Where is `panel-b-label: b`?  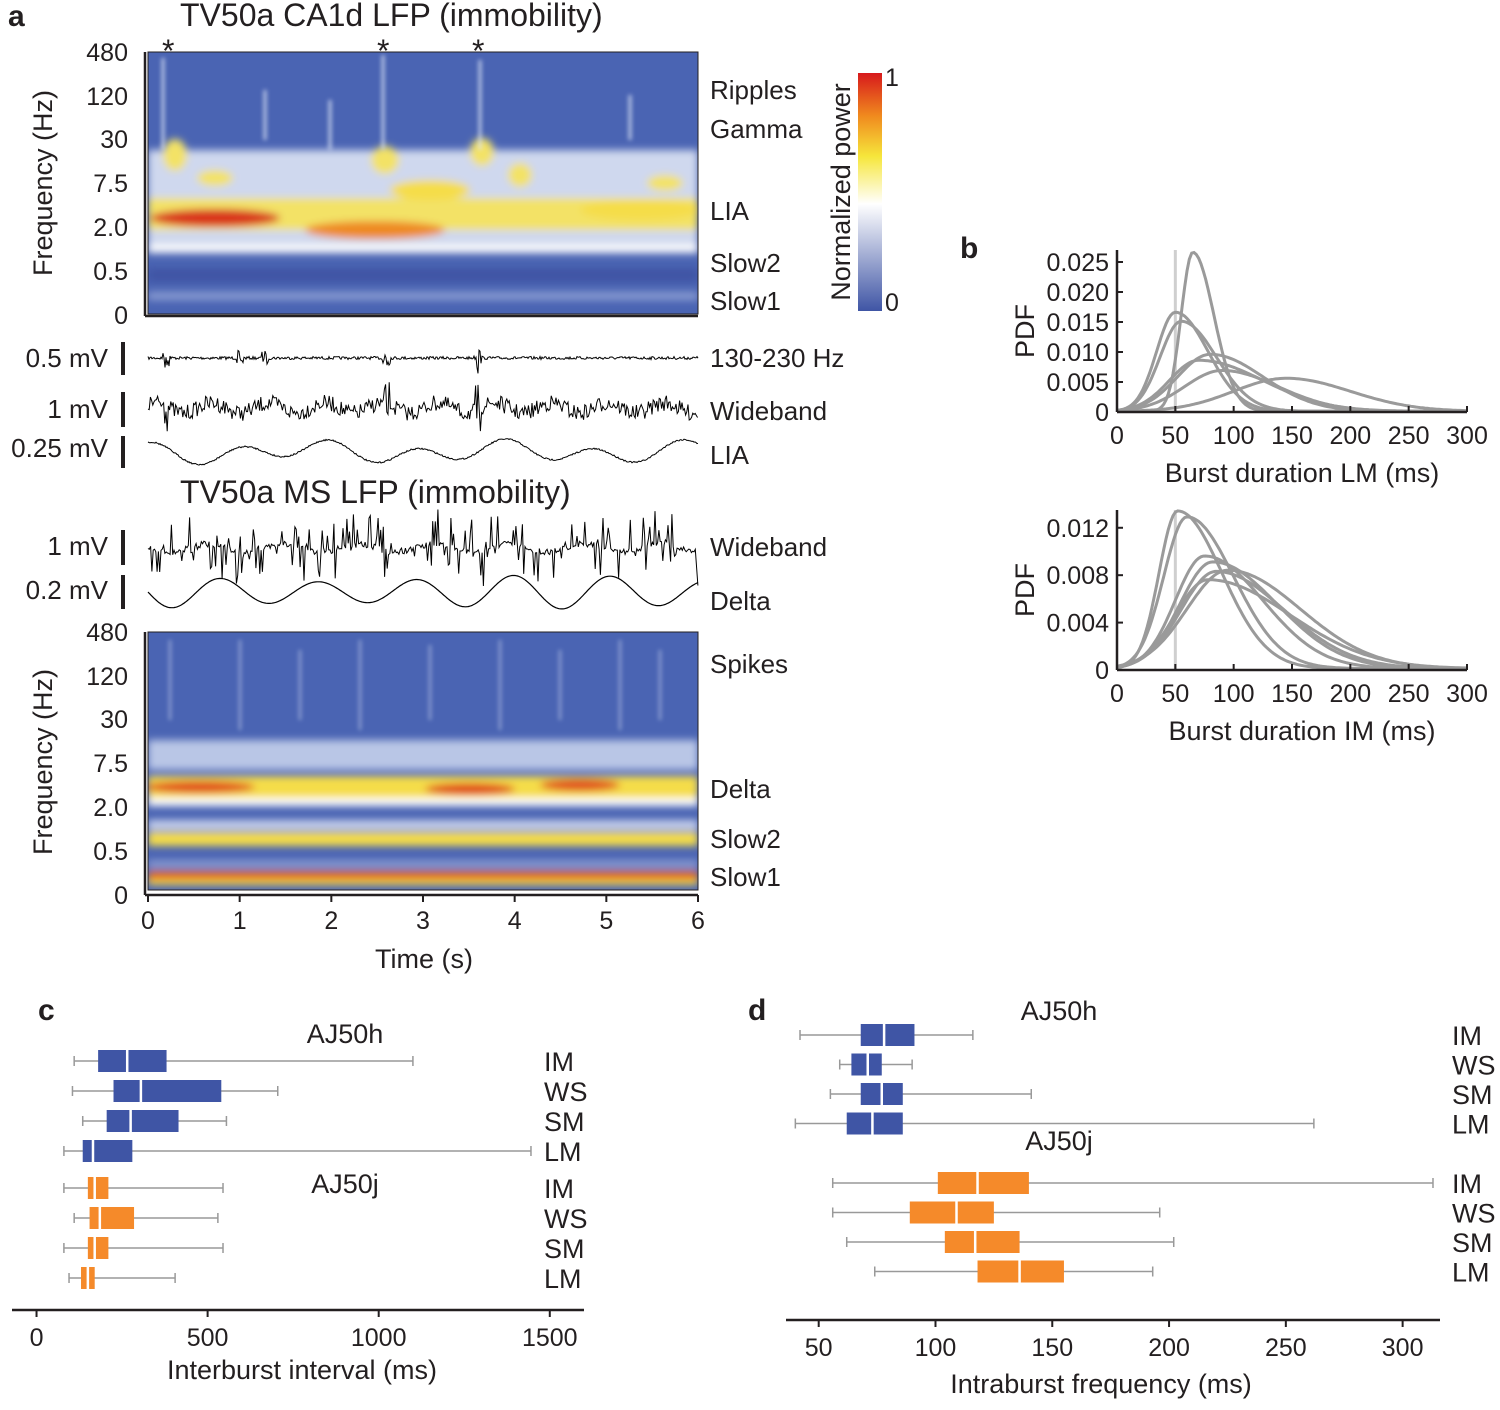
panel-b-label: b is located at coordinates (969, 248).